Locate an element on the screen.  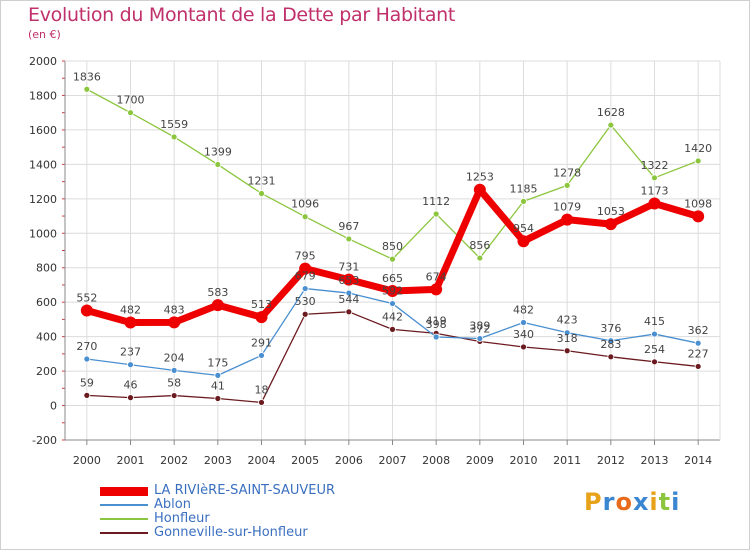
data-label-gonneville-sur-honfleur: 419 is located at coordinates (436, 320).